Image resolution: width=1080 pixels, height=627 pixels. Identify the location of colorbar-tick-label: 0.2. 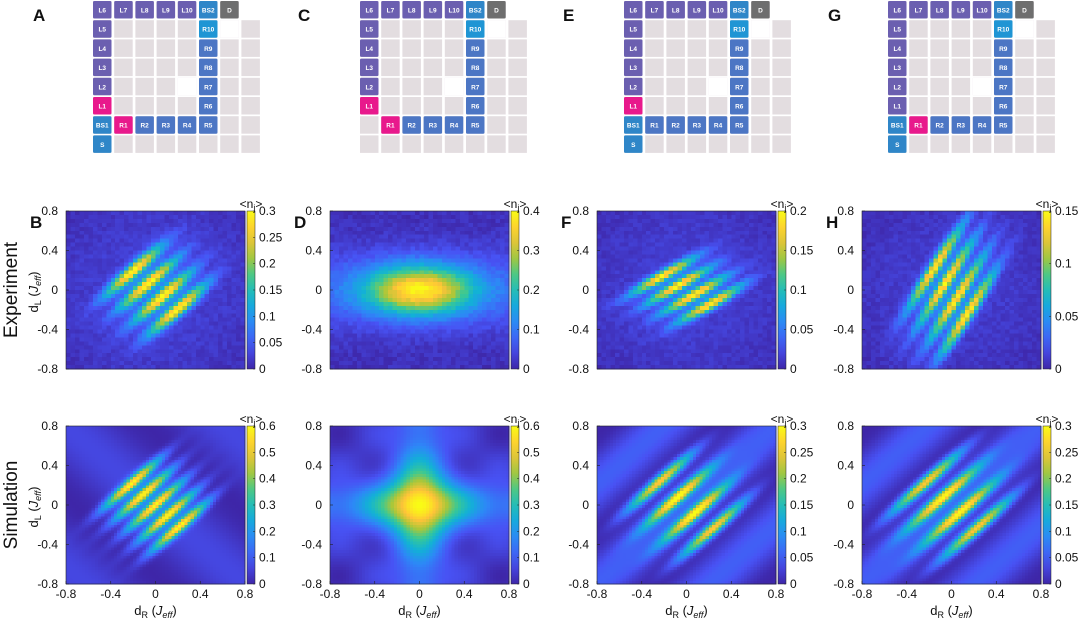
(267, 264).